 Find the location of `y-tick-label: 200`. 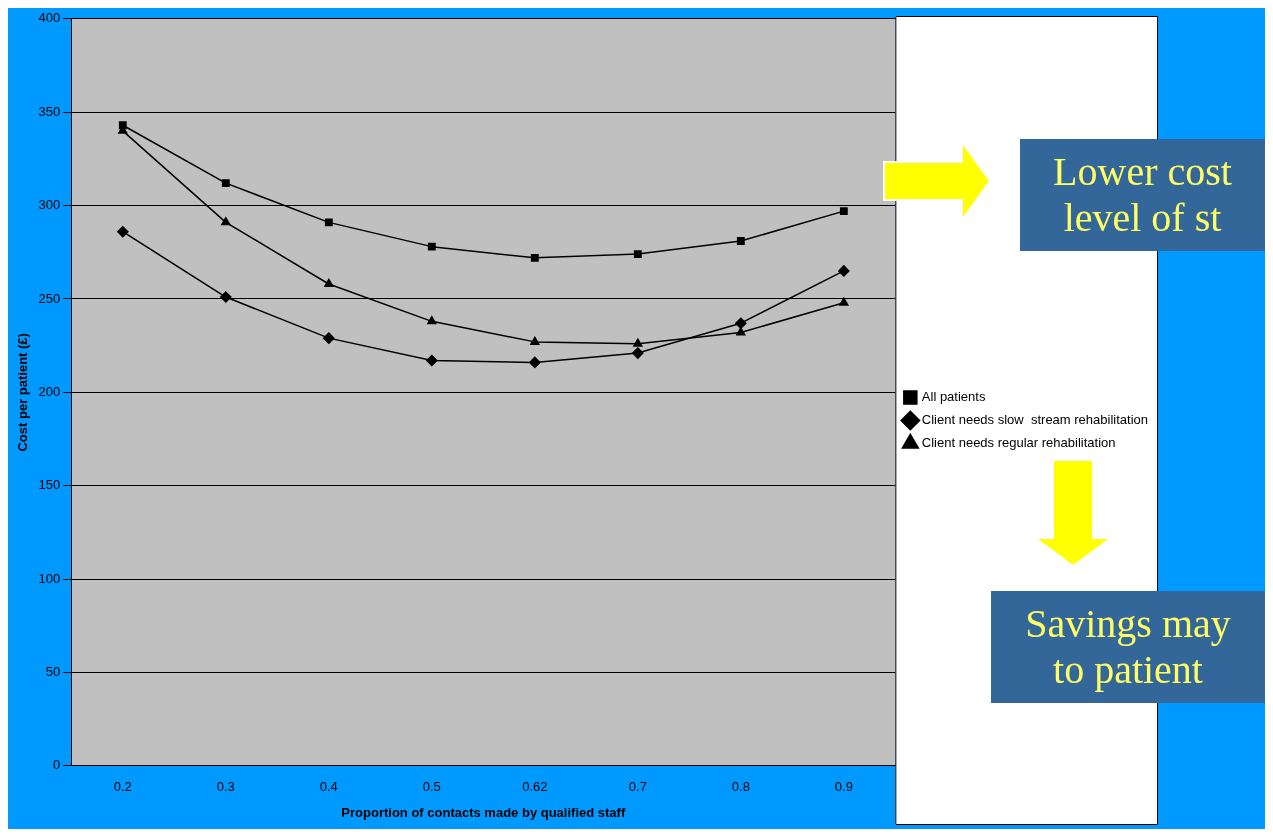

y-tick-label: 200 is located at coordinates (49, 391).